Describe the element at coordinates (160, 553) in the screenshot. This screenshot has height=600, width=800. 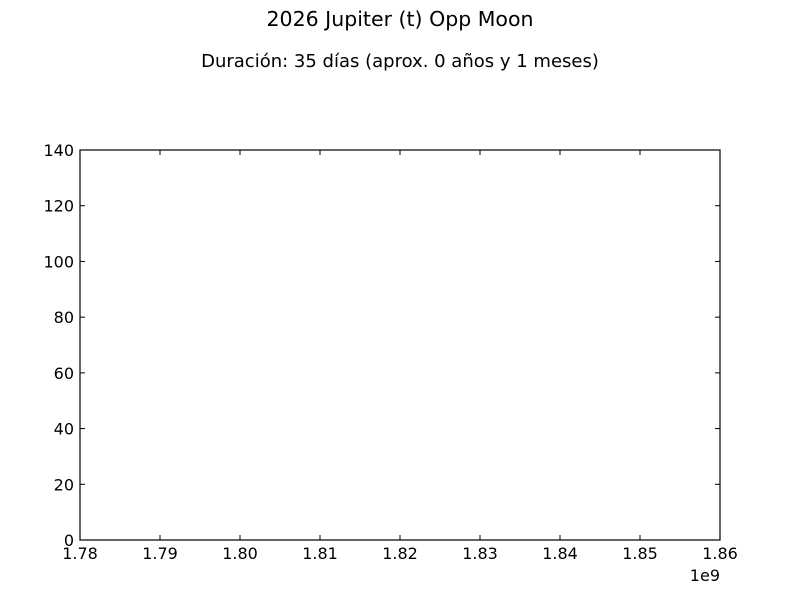
I see `x-tick-label: 1.79` at that location.